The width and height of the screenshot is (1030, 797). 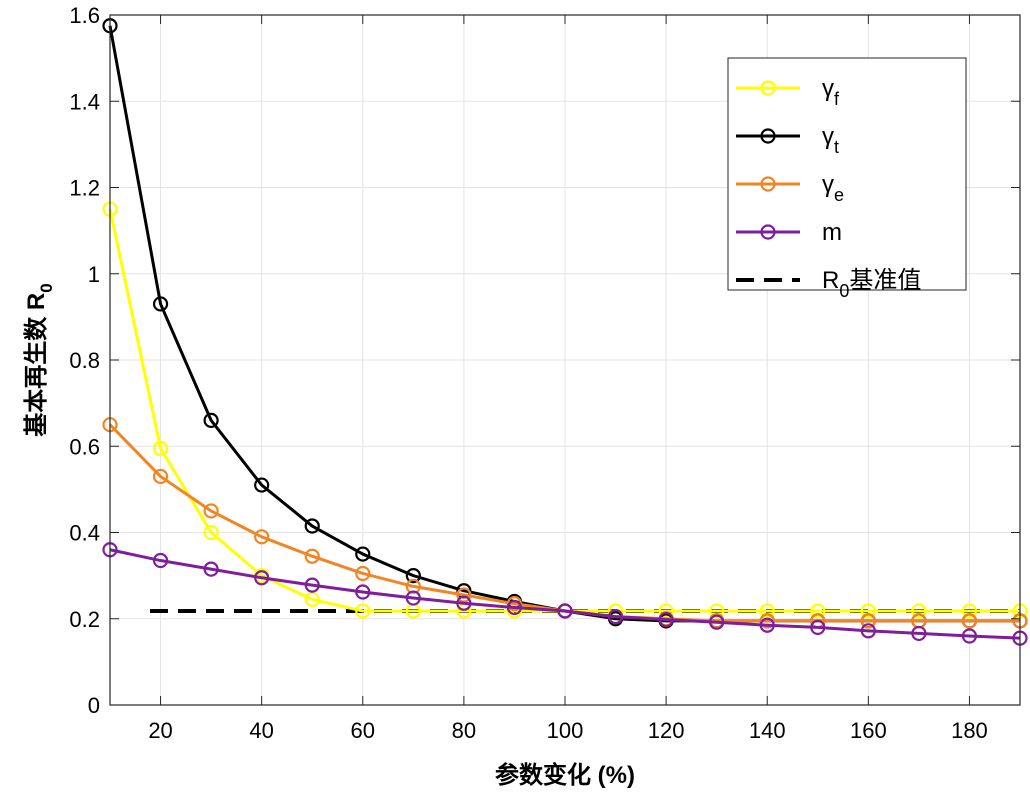 I want to click on x-tick-label: 140, so click(x=767, y=730).